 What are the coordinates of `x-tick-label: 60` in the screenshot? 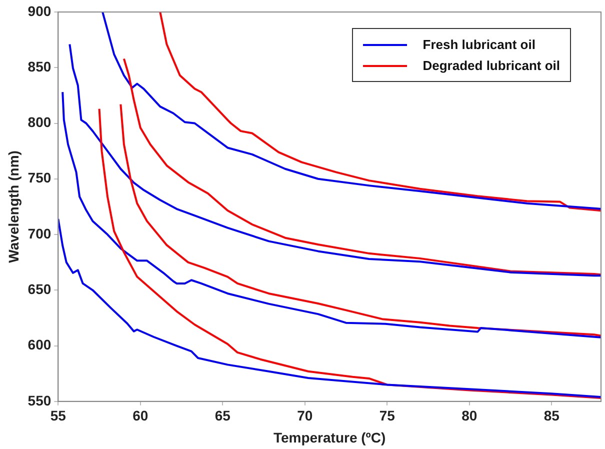 It's located at (140, 416).